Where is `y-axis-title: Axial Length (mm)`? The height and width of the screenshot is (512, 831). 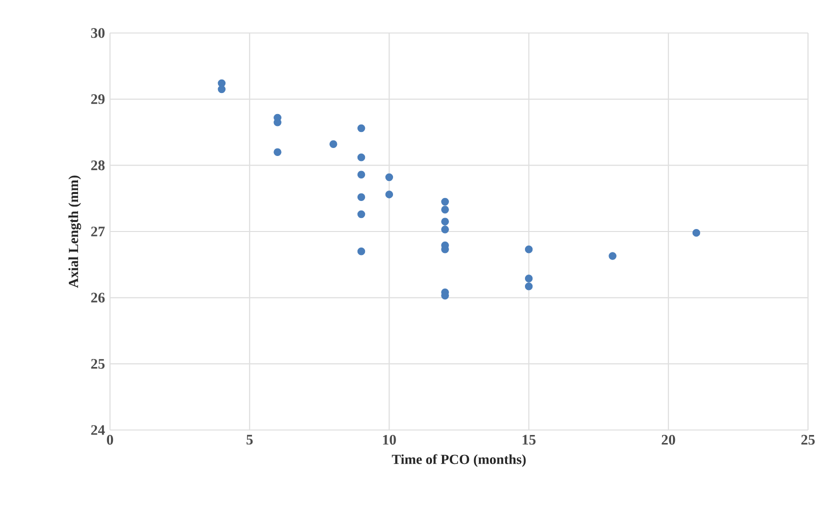
y-axis-title: Axial Length (mm) is located at coordinates (75, 232).